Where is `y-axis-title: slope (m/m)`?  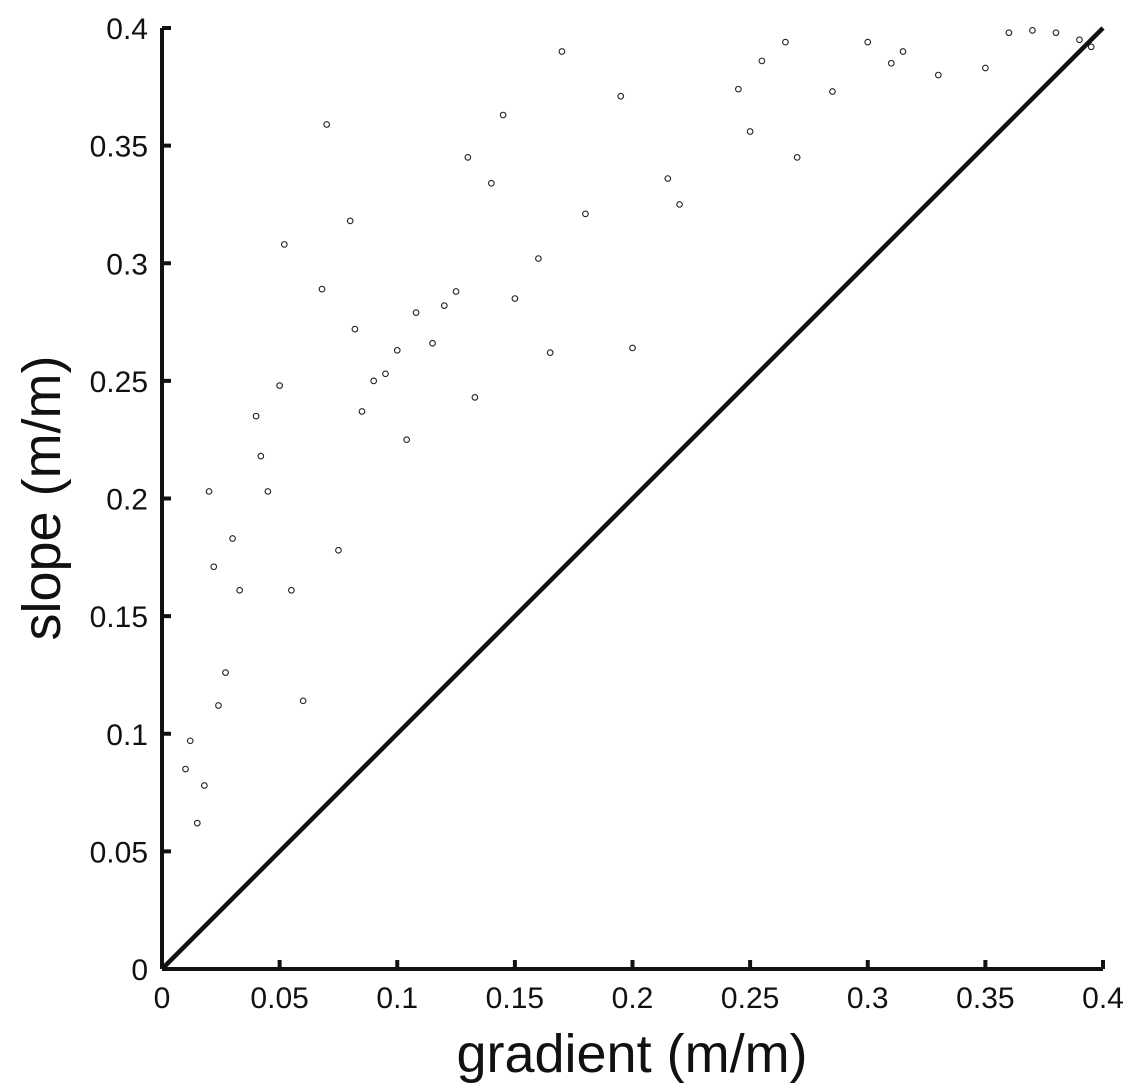 y-axis-title: slope (m/m) is located at coordinates (42, 497).